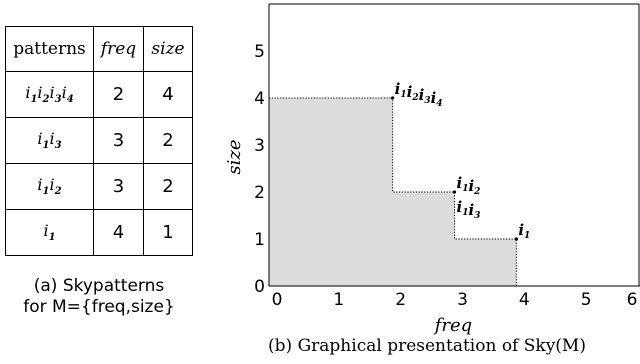 Image resolution: width=640 pixels, height=364 pixels. What do you see at coordinates (118, 232) in the screenshot?
I see `freq-cell: 4` at bounding box center [118, 232].